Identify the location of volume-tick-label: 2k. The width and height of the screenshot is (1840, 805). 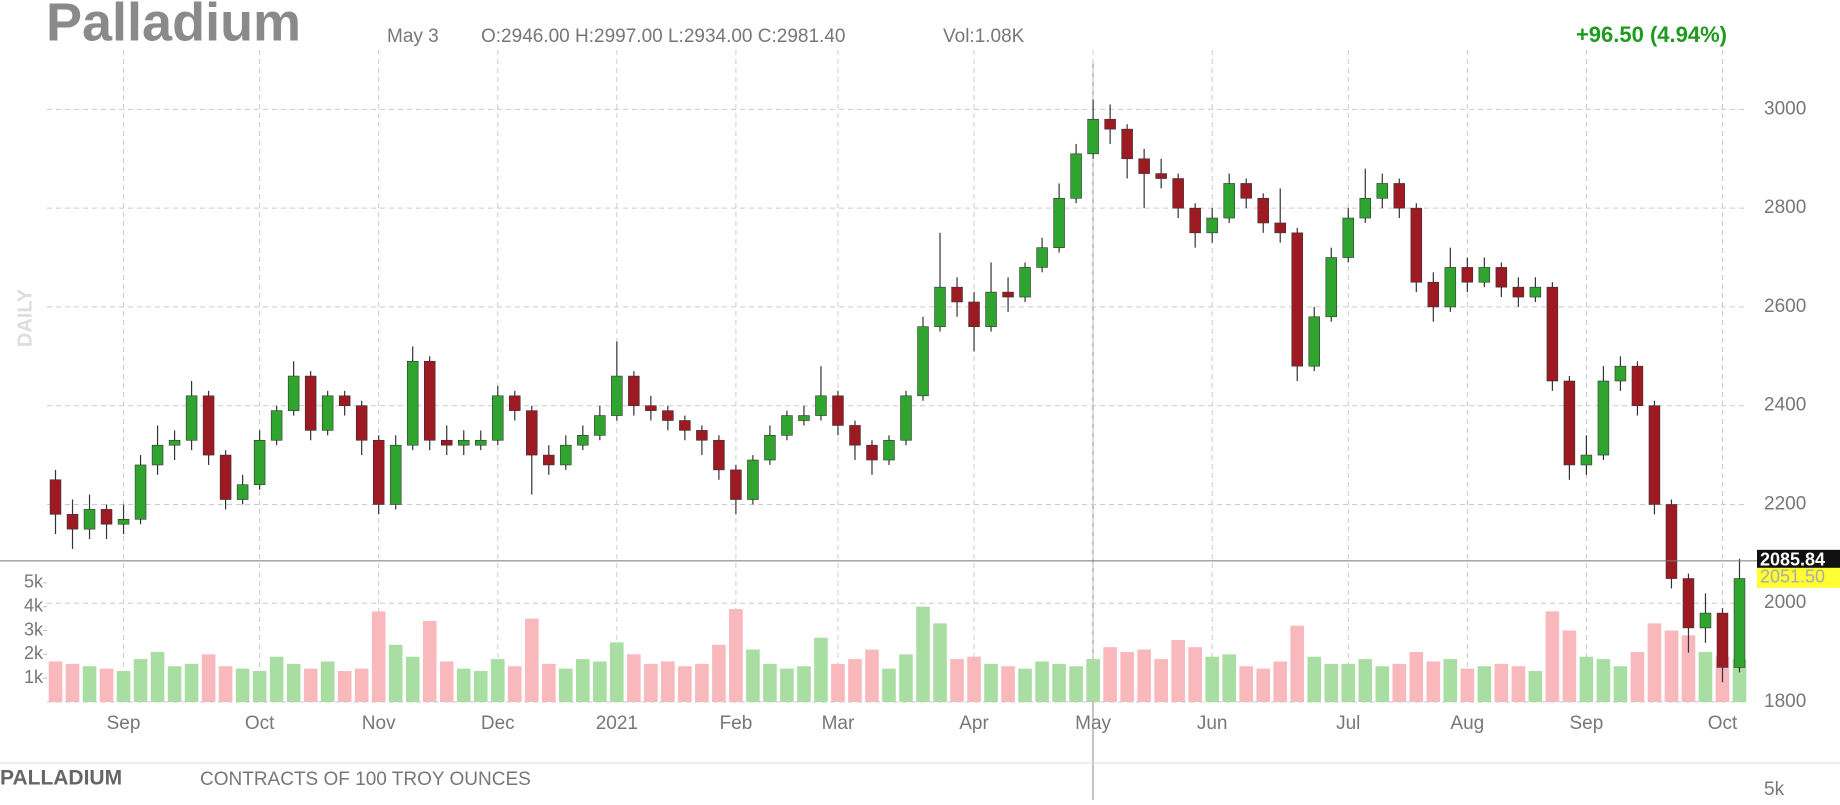
(34, 653).